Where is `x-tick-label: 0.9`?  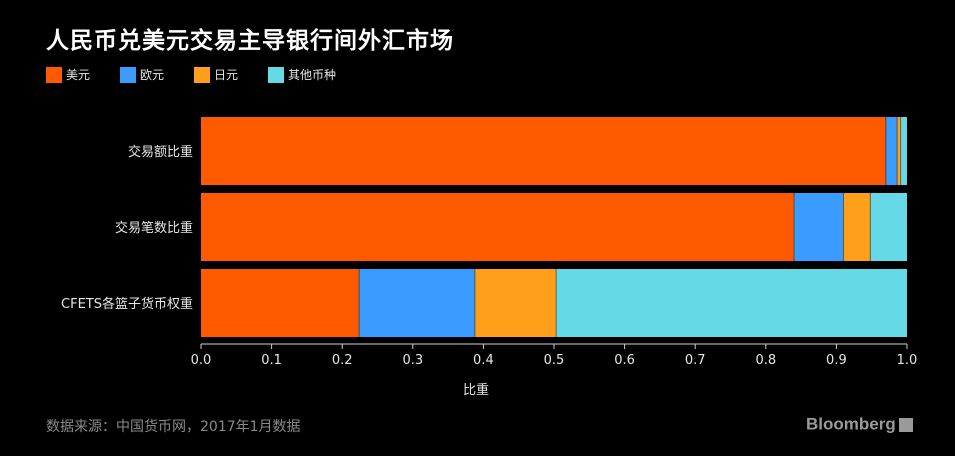 x-tick-label: 0.9 is located at coordinates (836, 360).